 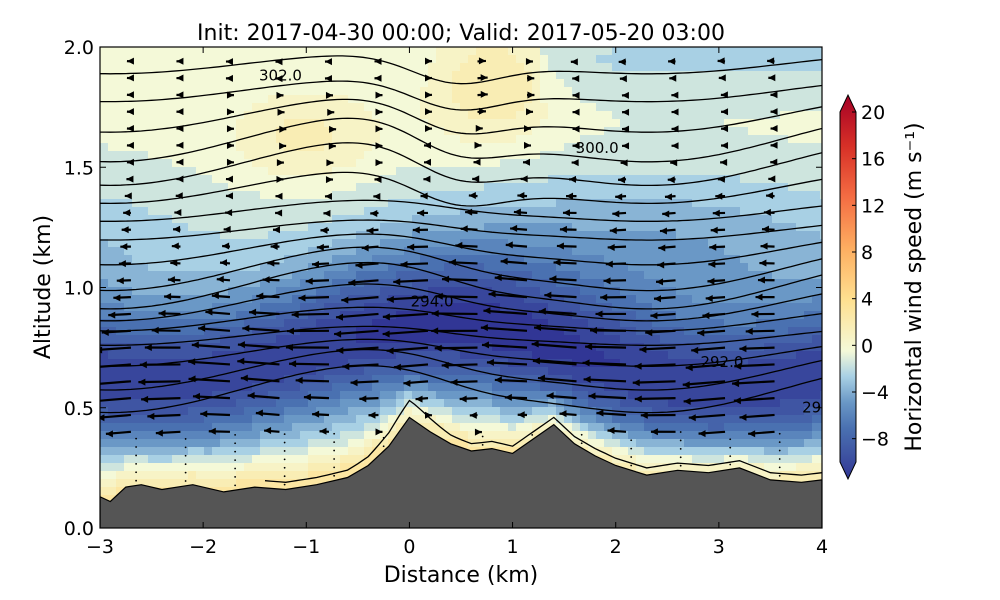 What do you see at coordinates (432, 302) in the screenshot?
I see `contour-label: 294.0` at bounding box center [432, 302].